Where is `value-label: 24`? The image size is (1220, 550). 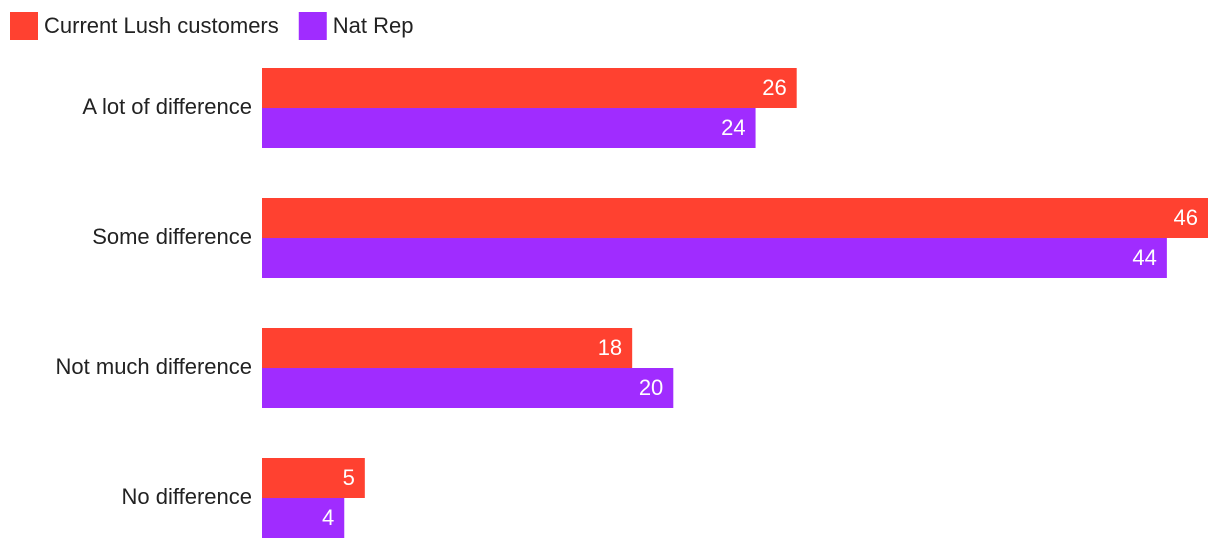 value-label: 24 is located at coordinates (733, 127).